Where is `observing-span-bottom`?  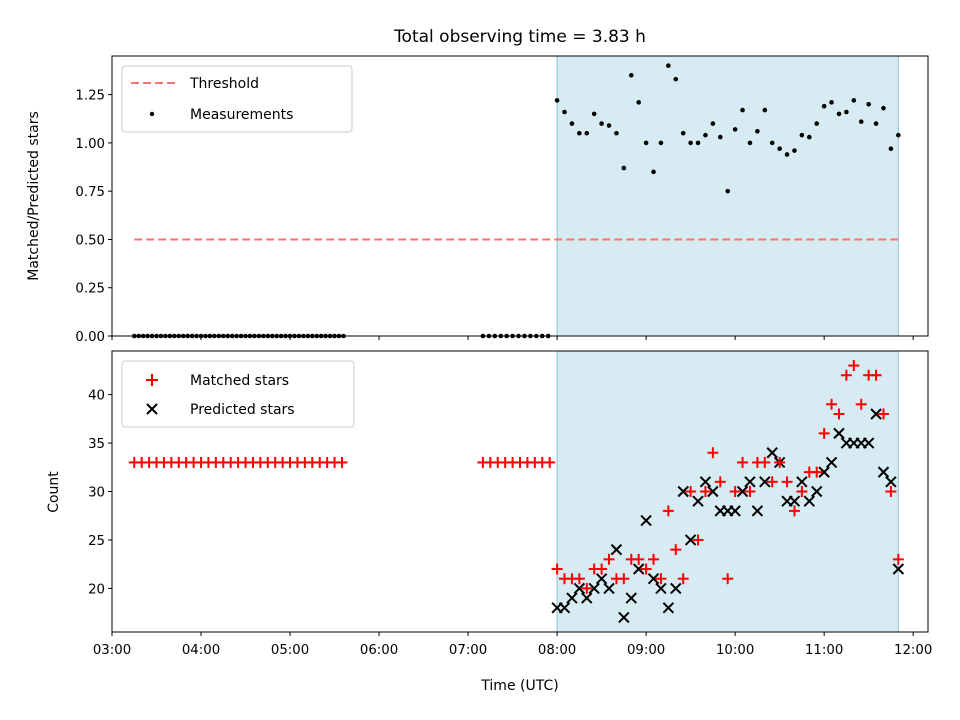 observing-span-bottom is located at coordinates (727, 491).